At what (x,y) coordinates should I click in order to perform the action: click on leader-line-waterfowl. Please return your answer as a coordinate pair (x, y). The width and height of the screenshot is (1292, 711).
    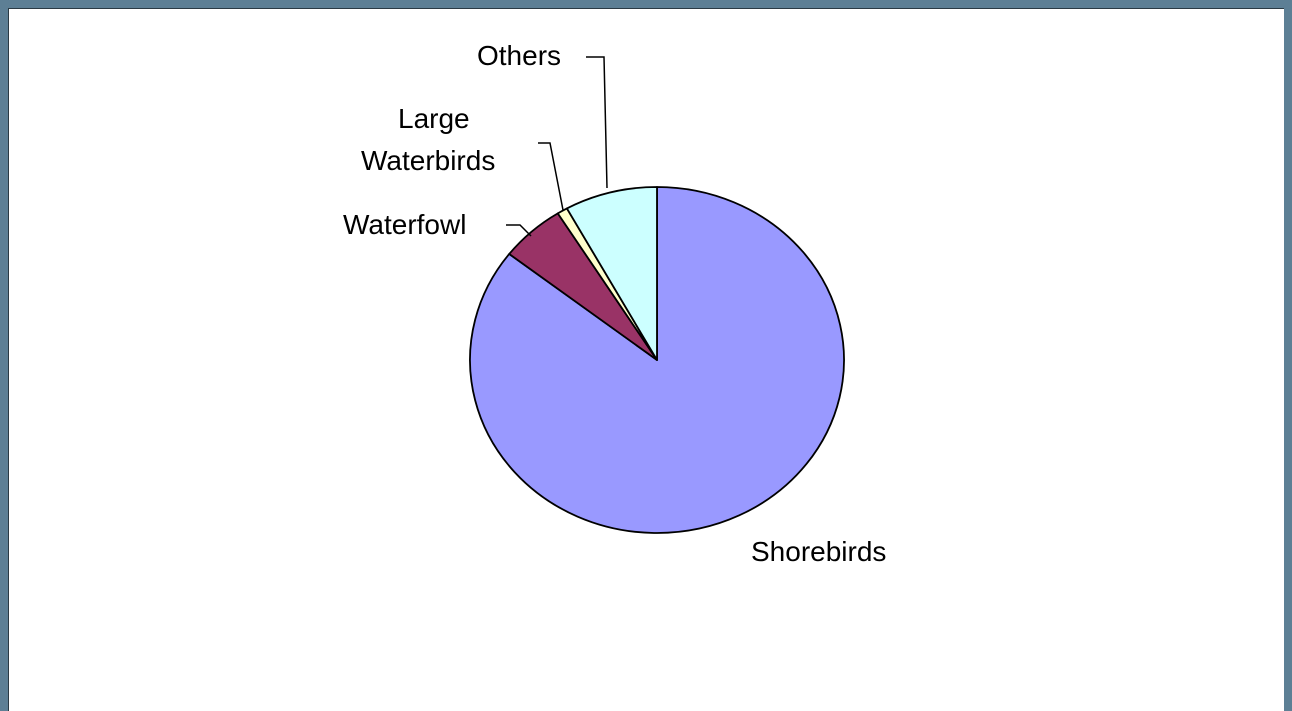
    Looking at the image, I should click on (519, 230).